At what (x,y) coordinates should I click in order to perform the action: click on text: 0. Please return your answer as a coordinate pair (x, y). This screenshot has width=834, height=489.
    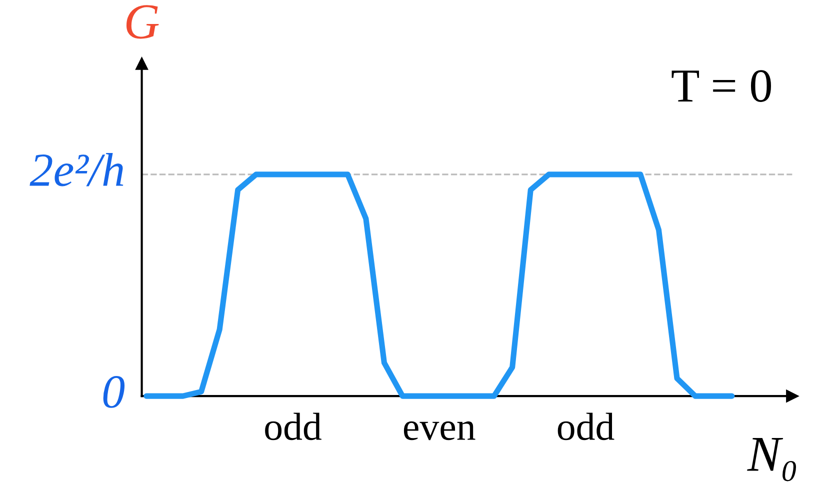
    Looking at the image, I should click on (114, 392).